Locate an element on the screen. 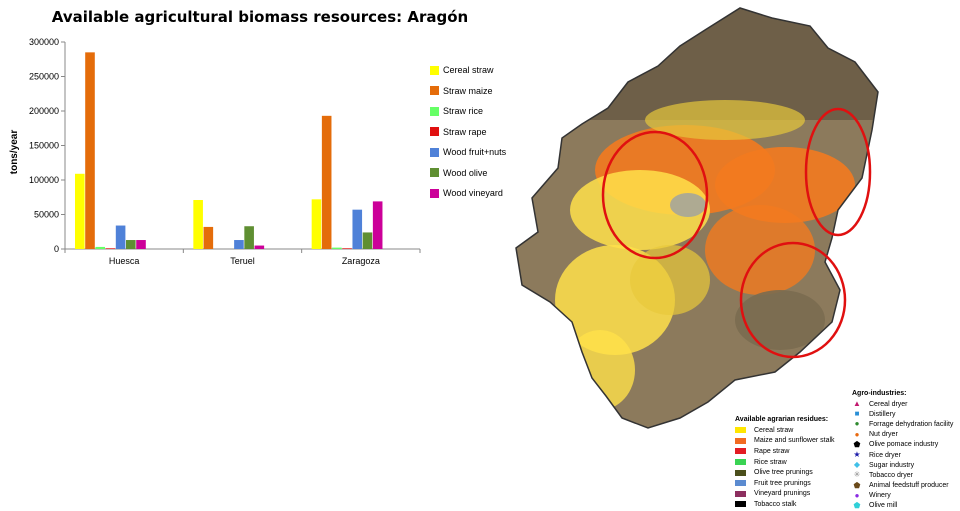 The height and width of the screenshot is (511, 960). highlight-circle-east is located at coordinates (838, 172).